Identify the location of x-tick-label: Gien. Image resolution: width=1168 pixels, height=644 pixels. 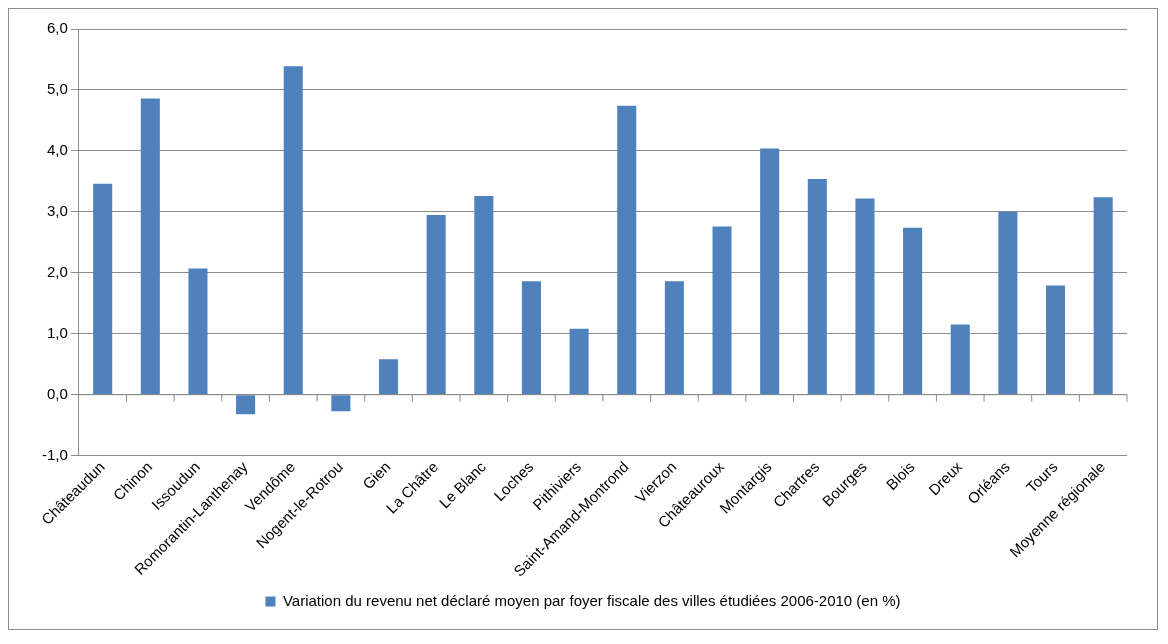
(376, 475).